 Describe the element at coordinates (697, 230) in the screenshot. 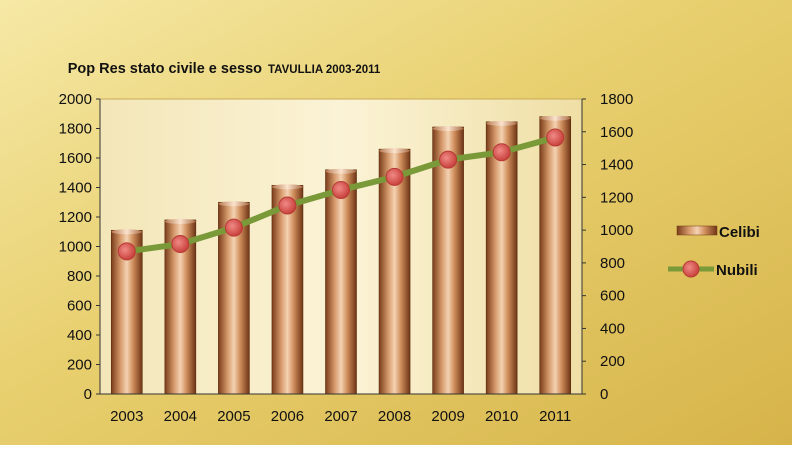

I see `legend-swatch-celibi` at that location.